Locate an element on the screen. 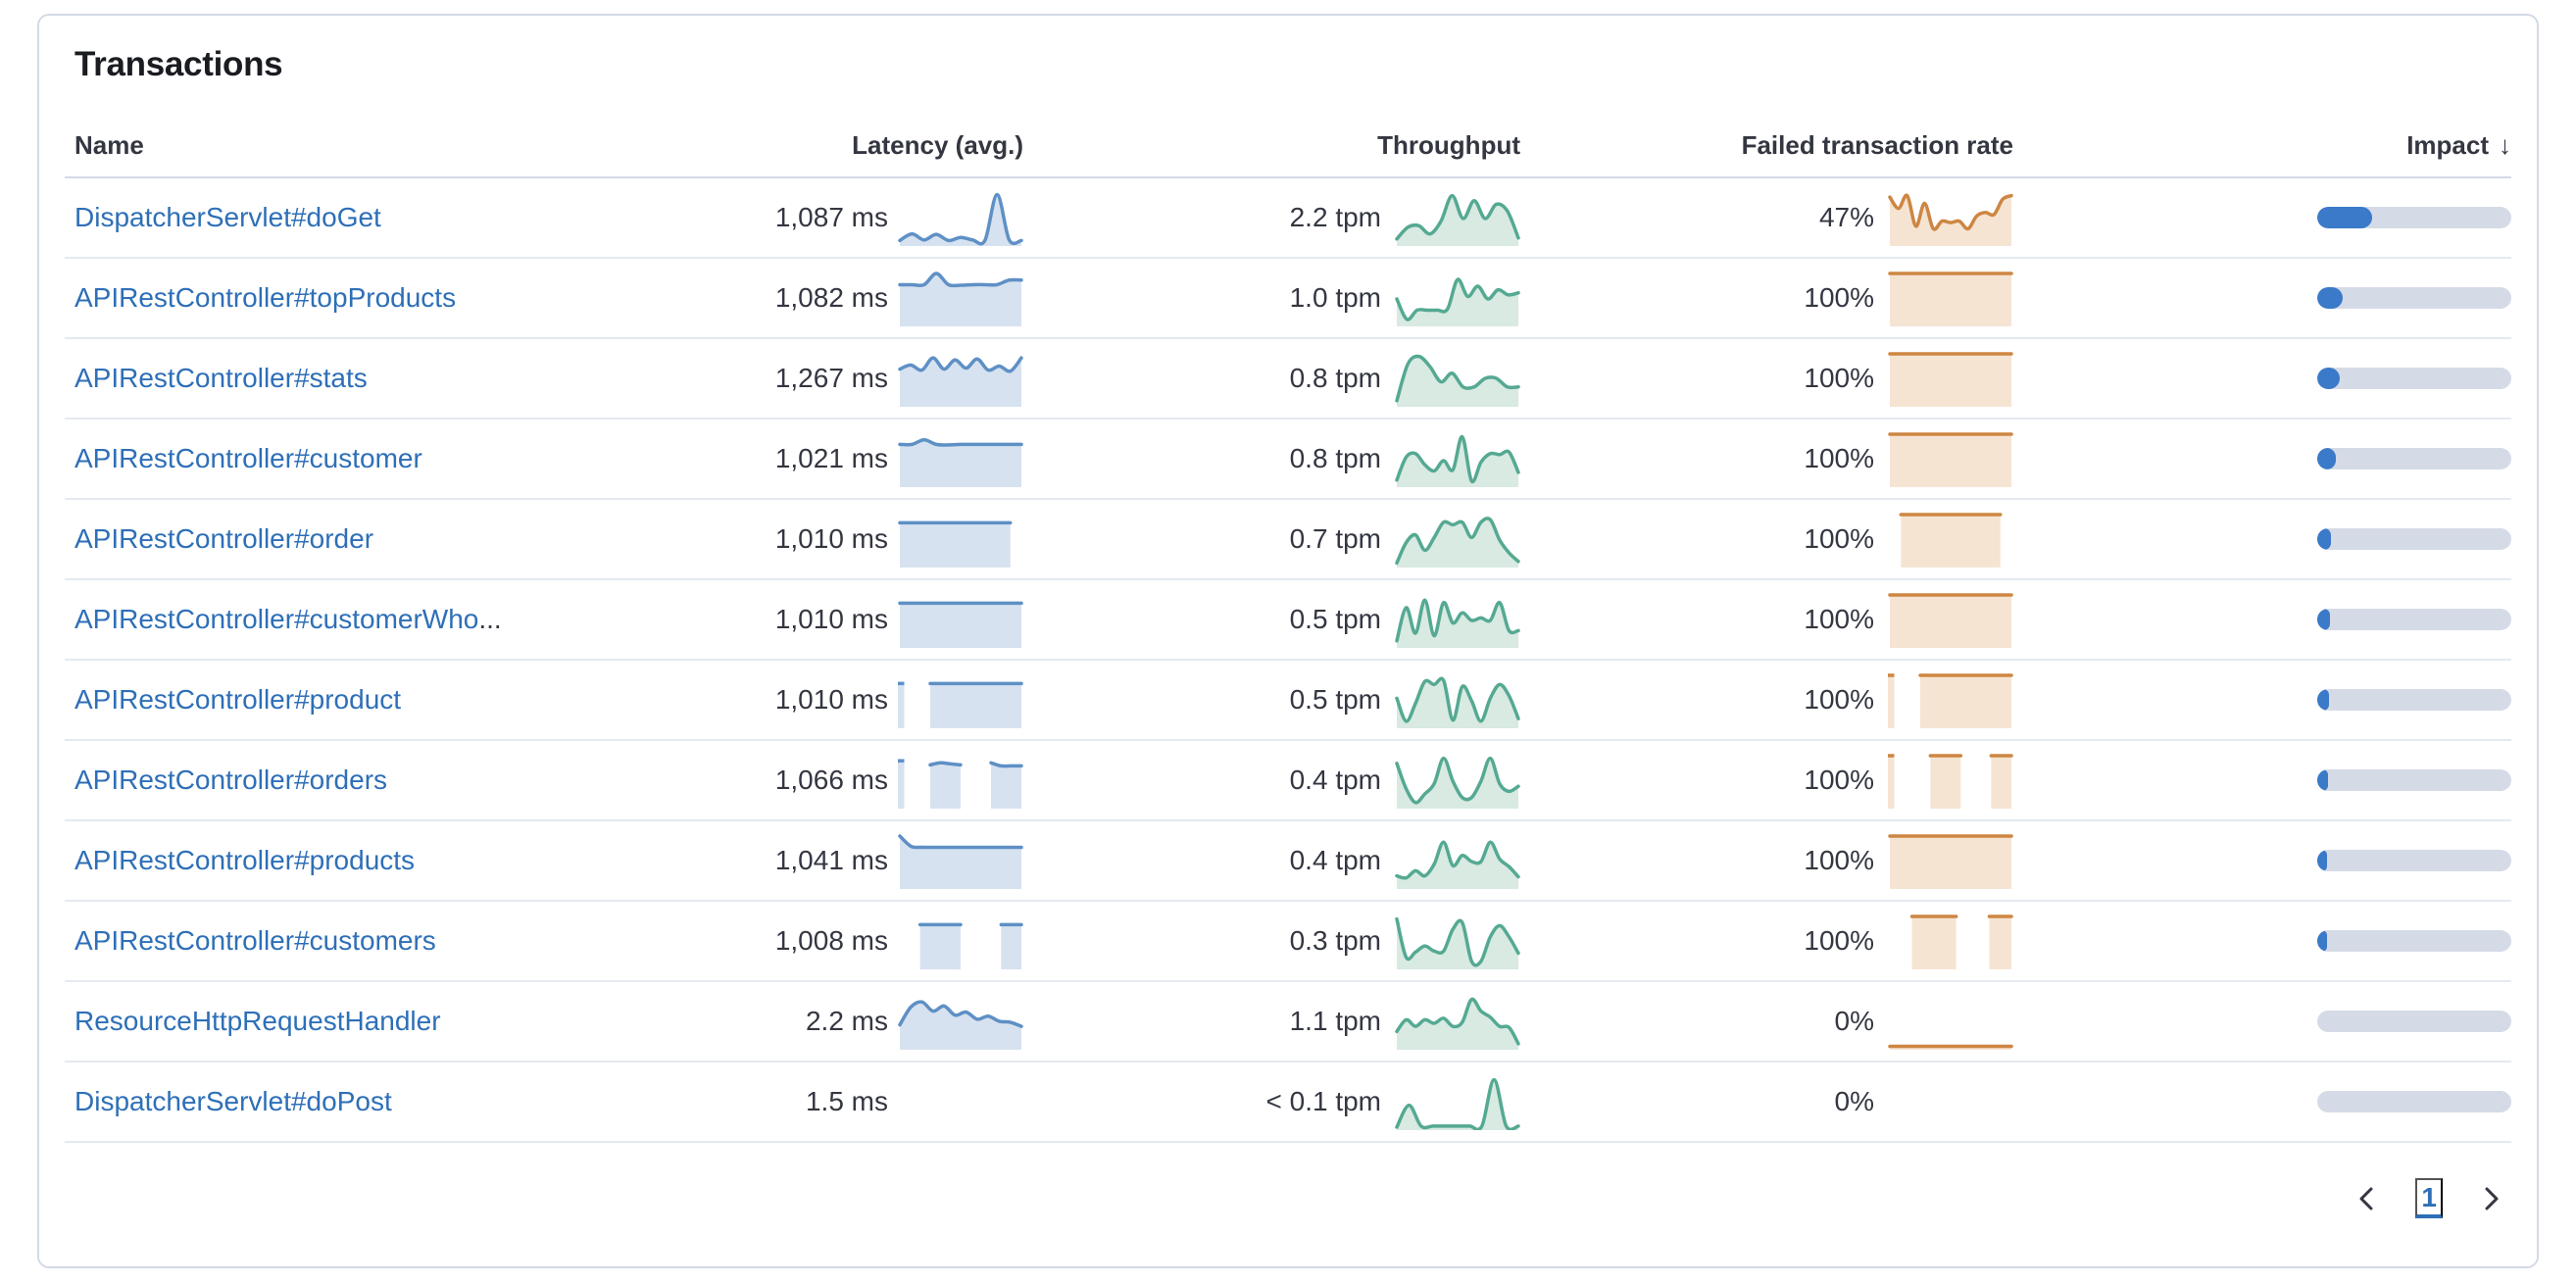  latency-value: 1,021 ms is located at coordinates (831, 458).